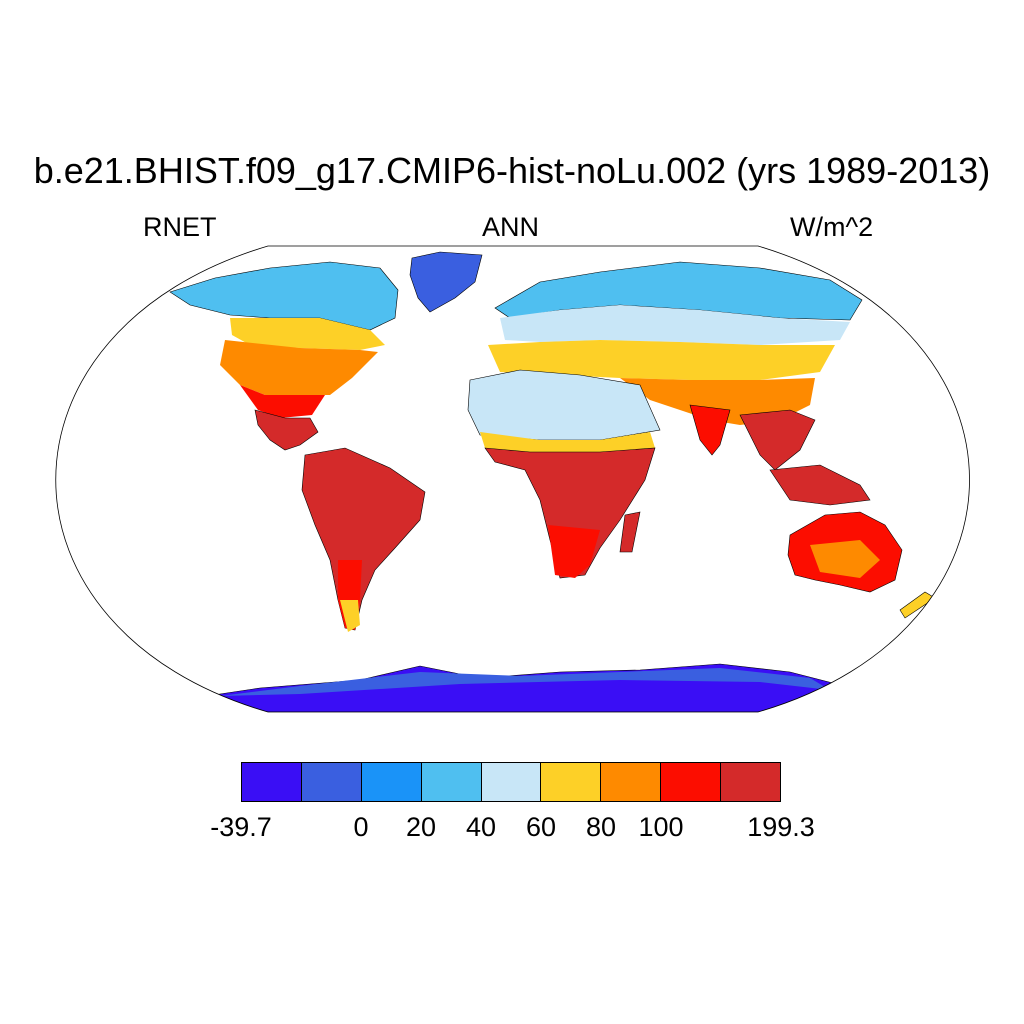 This screenshot has width=1024, height=1024. Describe the element at coordinates (678, 291) in the screenshot. I see `eurasia-arctic` at that location.